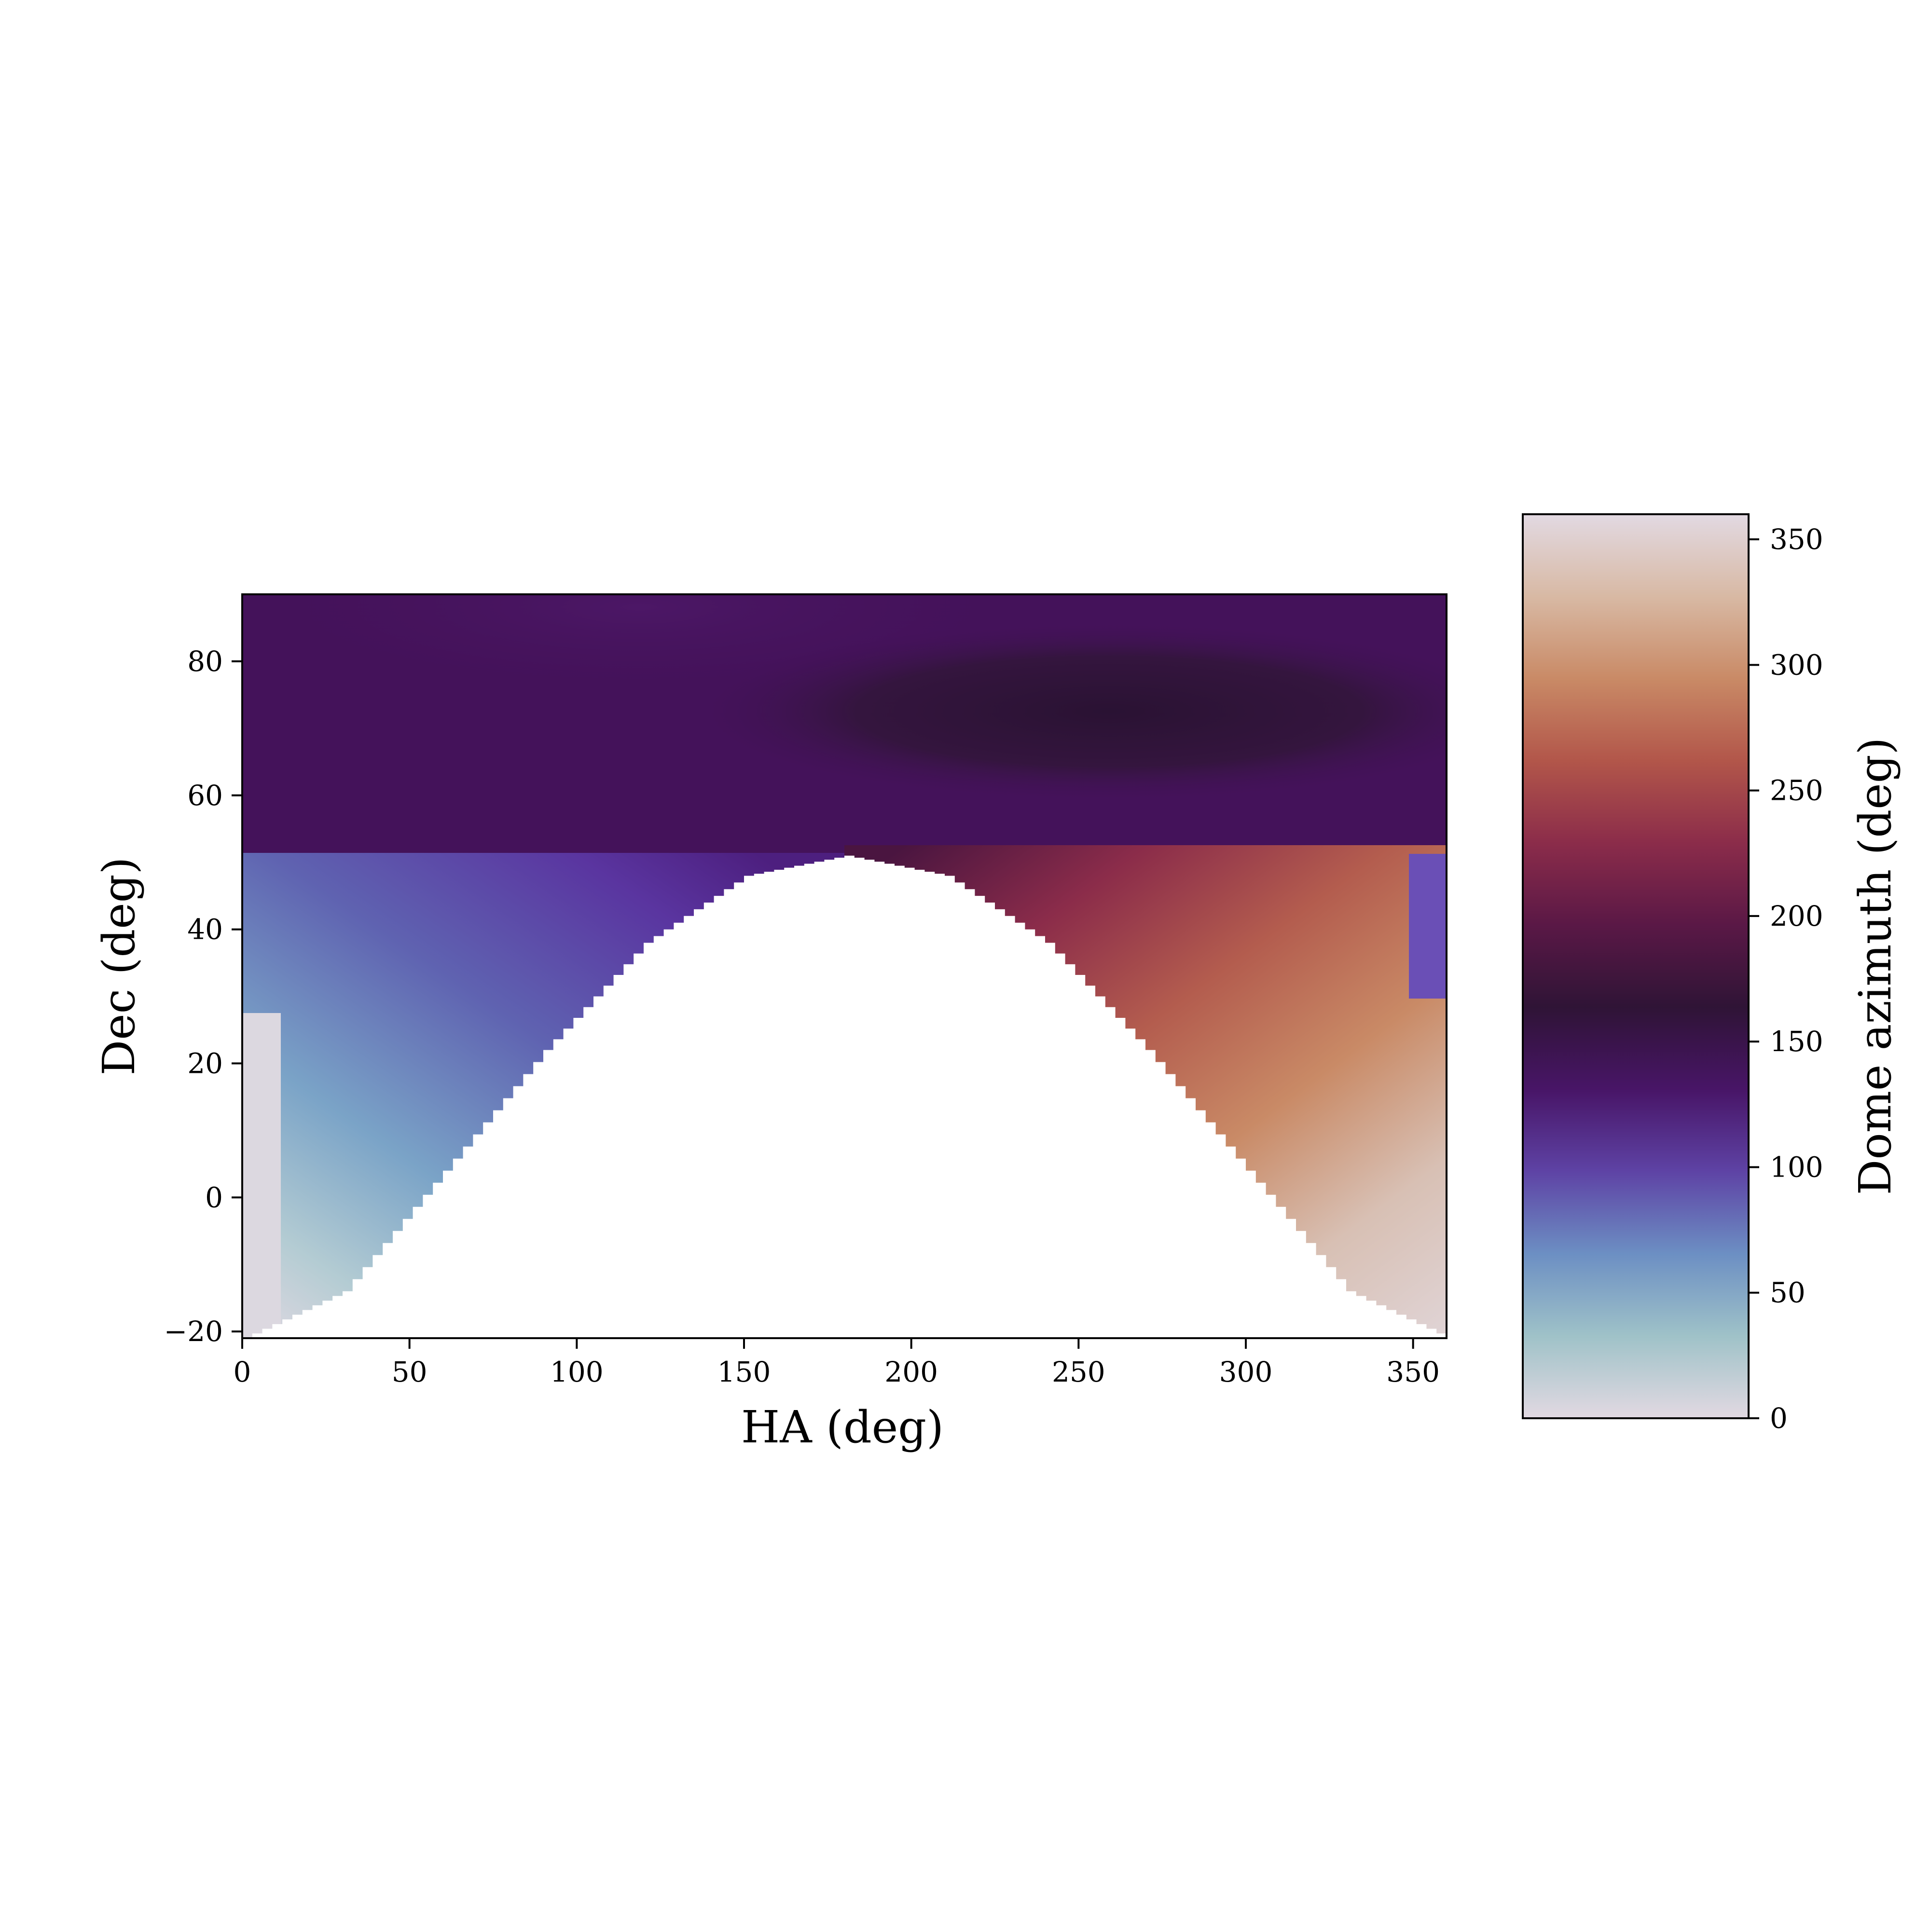 The image size is (1930, 1932). I want to click on x-axis-ticks: 0 50 100 150 200 250 300 350, so click(837, 1363).